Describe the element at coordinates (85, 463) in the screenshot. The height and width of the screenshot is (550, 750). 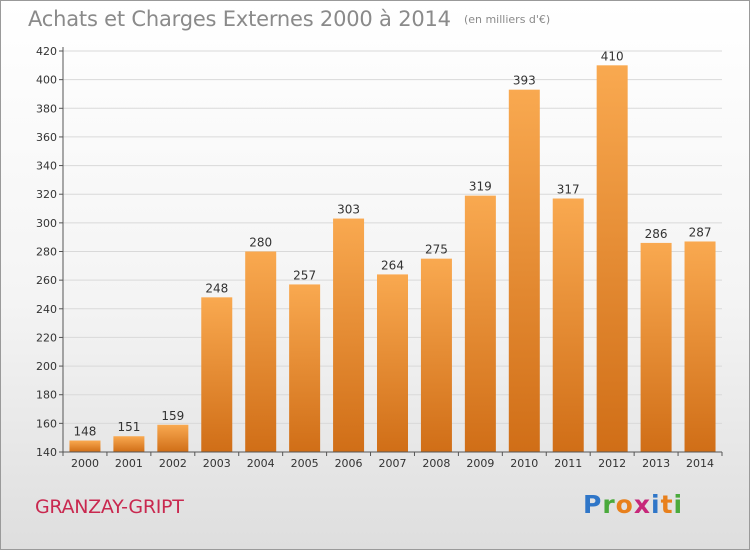
I see `x-tick-label: 2000` at that location.